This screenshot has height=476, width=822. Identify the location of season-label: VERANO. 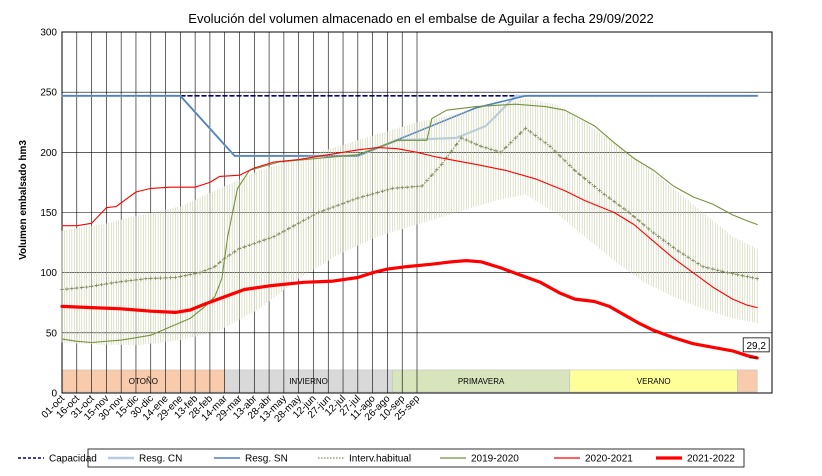
(654, 381).